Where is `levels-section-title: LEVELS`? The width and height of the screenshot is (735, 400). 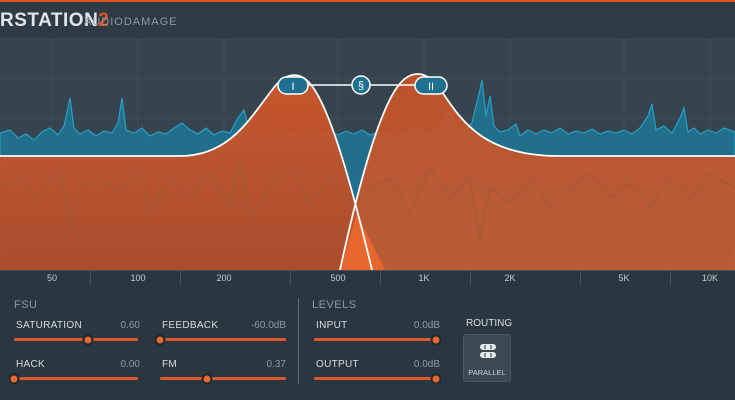
levels-section-title: LEVELS is located at coordinates (334, 305).